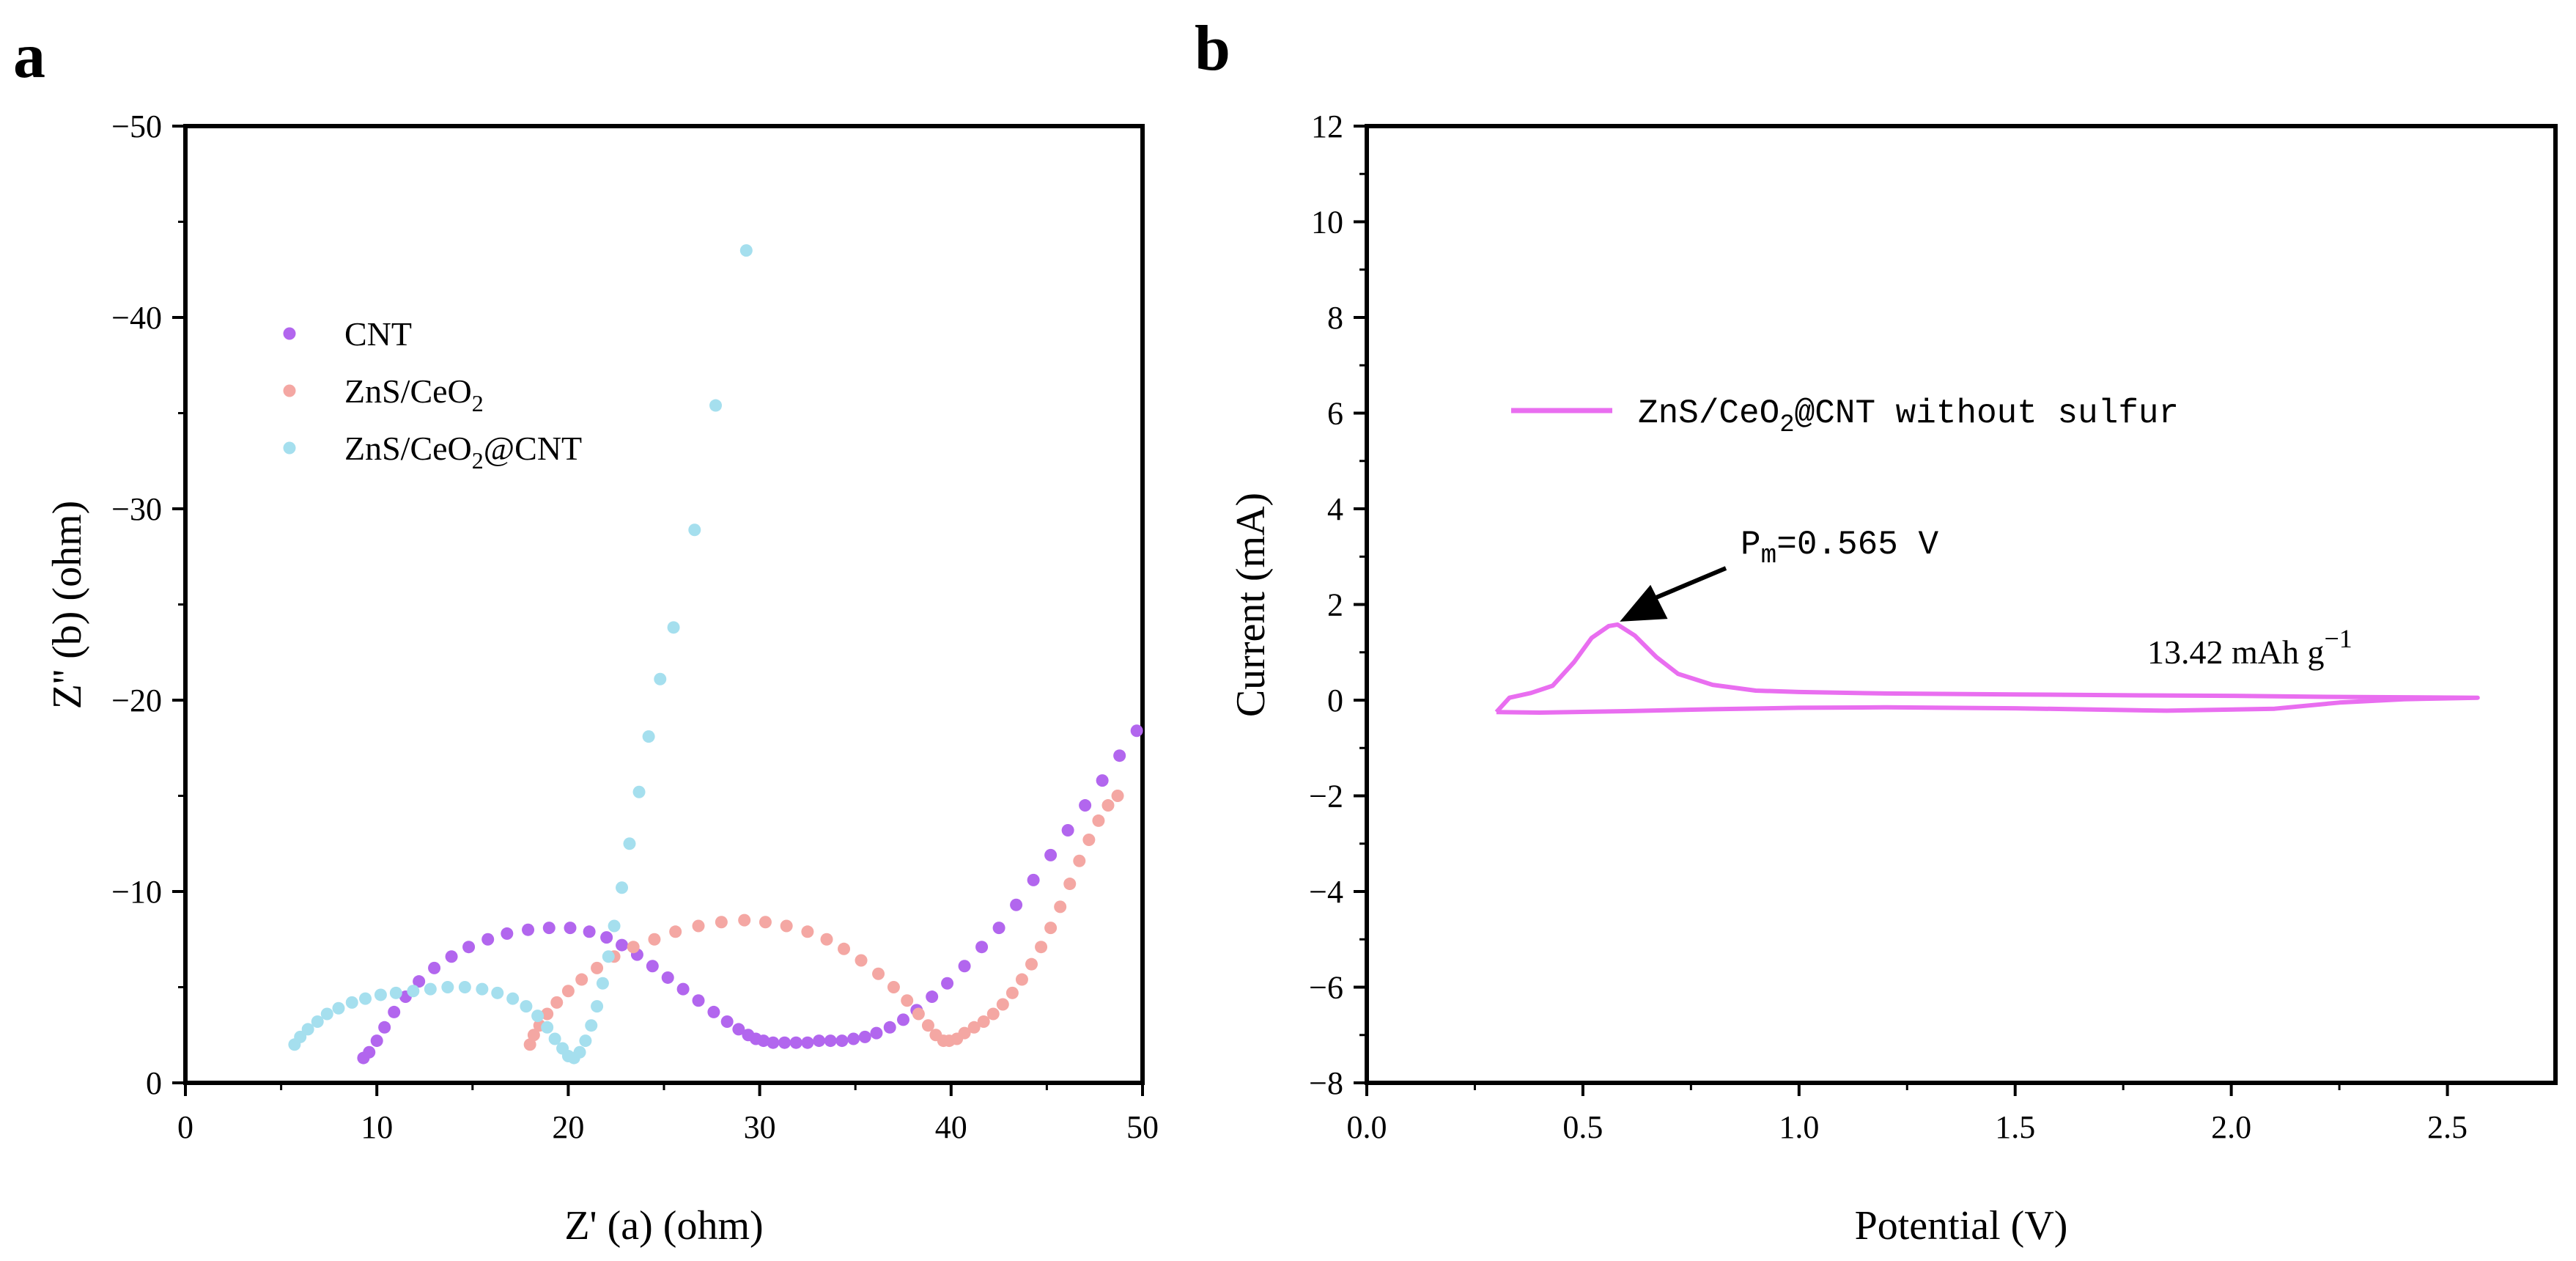  Describe the element at coordinates (568, 1127) in the screenshot. I see `x-tick-label-a: 20` at that location.